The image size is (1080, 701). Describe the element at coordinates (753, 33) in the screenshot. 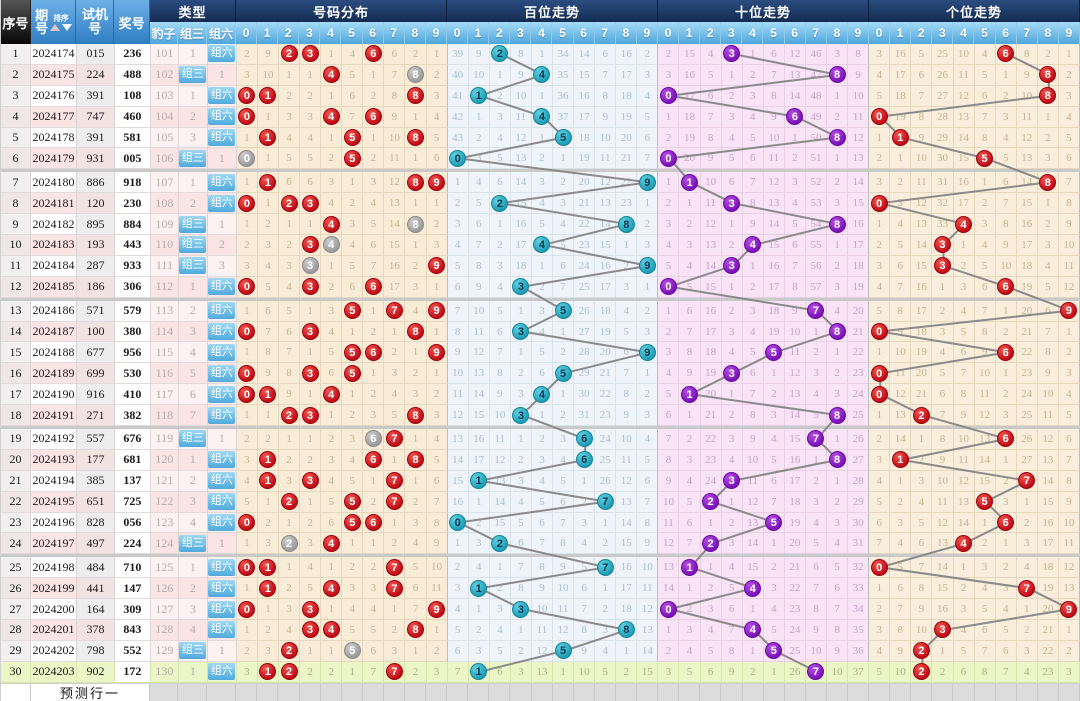

I see `digit-header-tens-4: 4` at that location.